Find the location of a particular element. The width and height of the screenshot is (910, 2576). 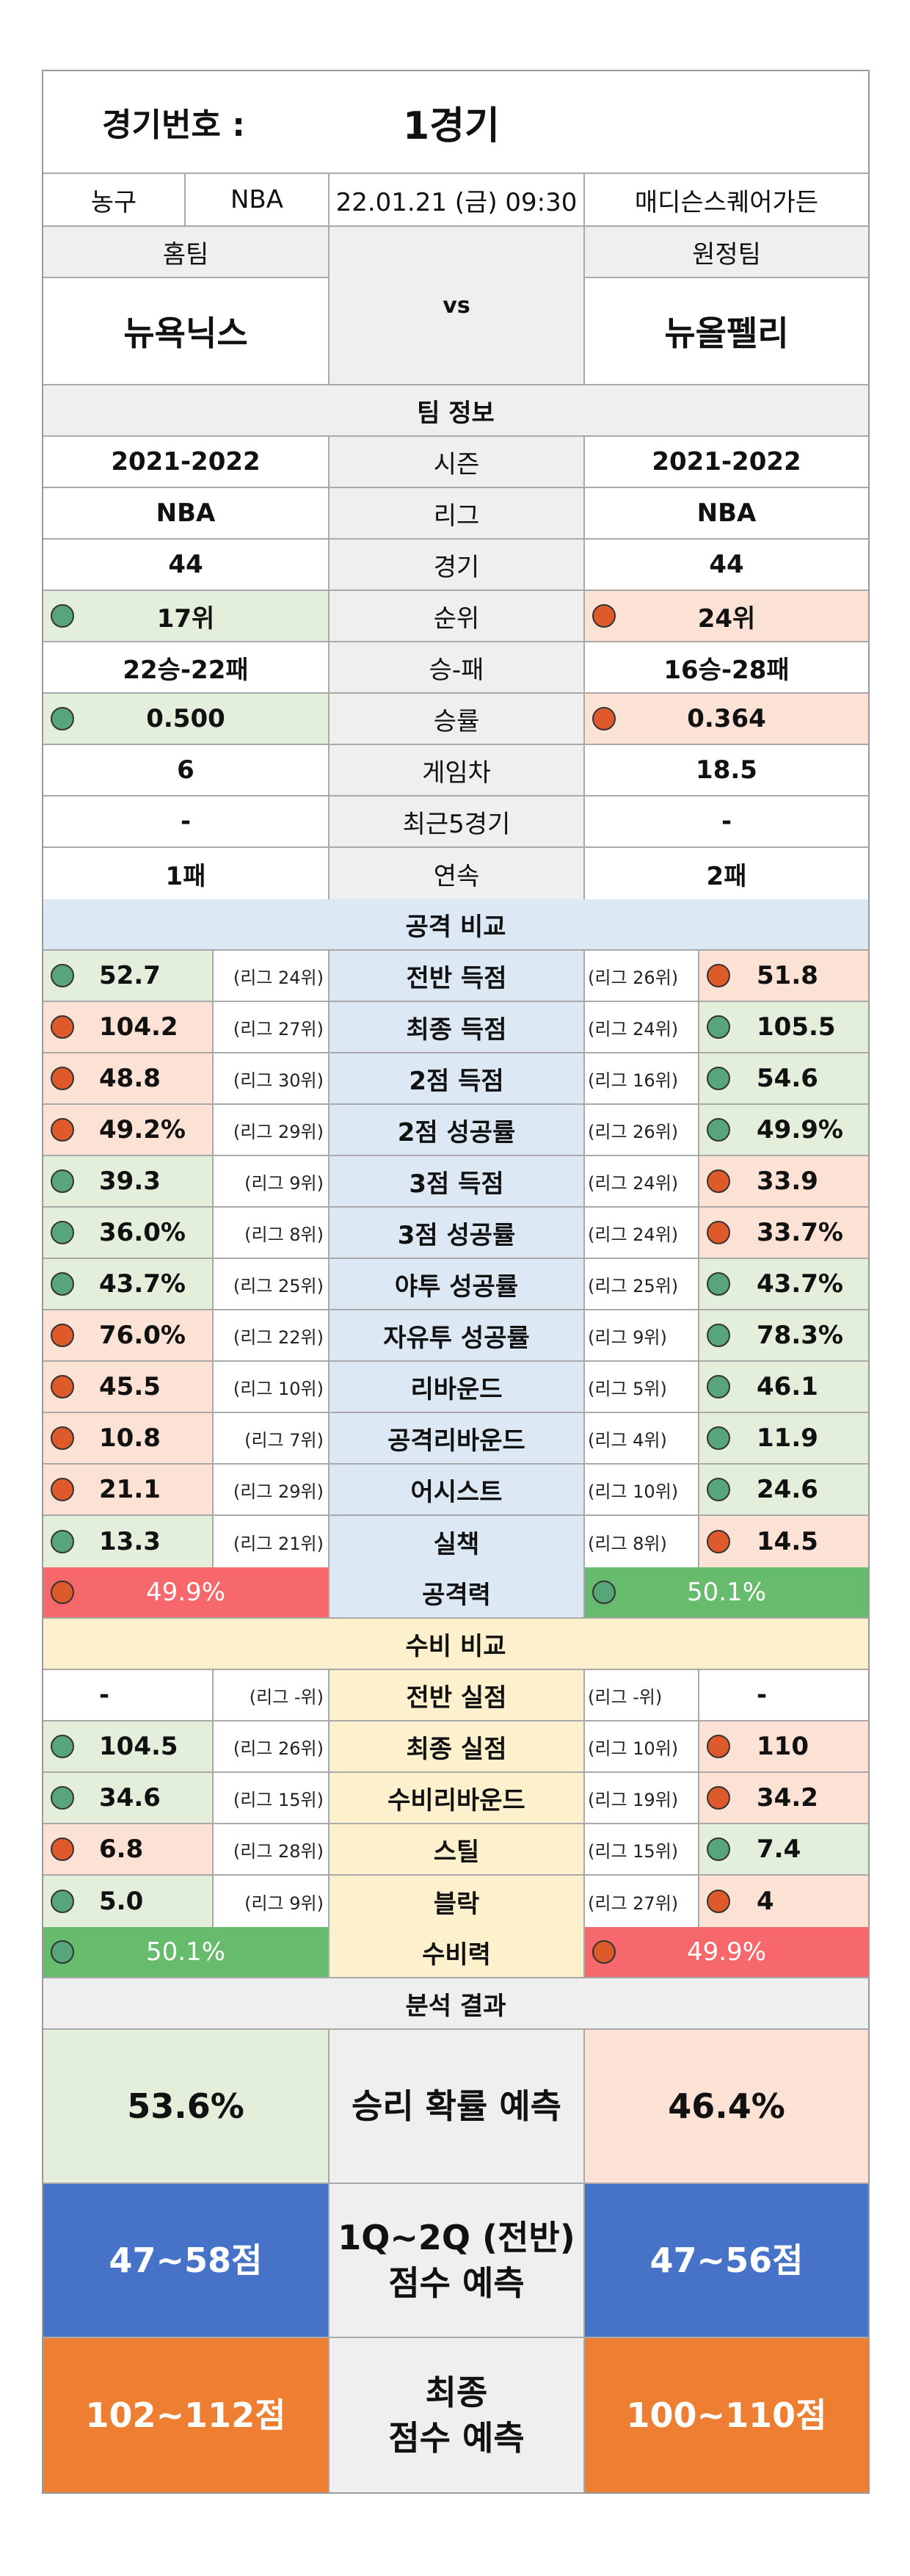

attack-away-text: 105.5 is located at coordinates (796, 1027).